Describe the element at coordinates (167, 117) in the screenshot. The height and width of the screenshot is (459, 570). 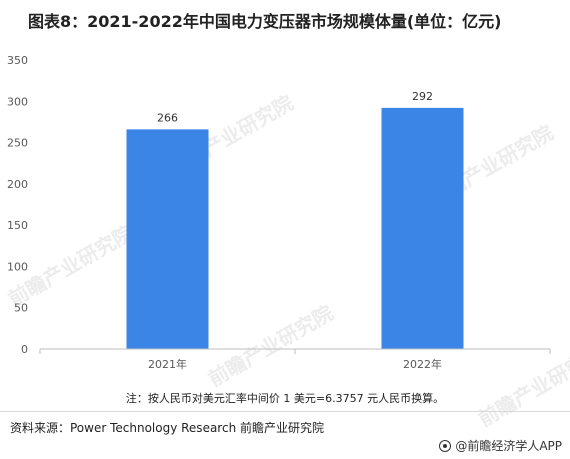
I see `data-label: 266` at that location.